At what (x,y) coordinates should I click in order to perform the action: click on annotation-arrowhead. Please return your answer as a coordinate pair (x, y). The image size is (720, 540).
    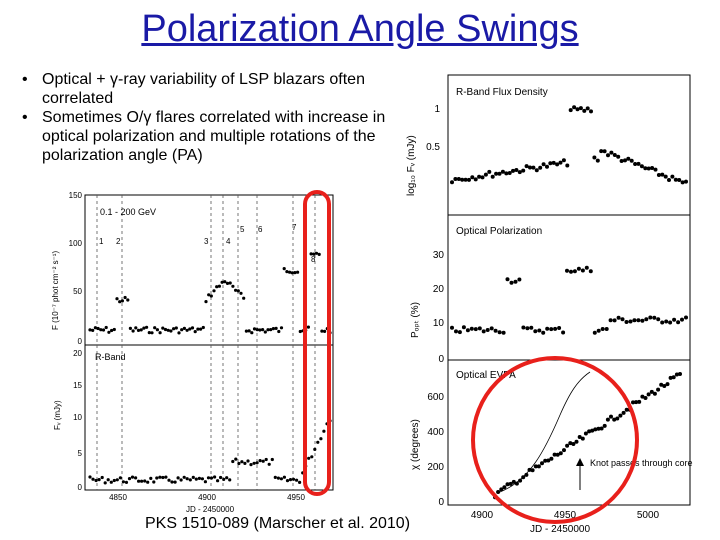
    Looking at the image, I should click on (580, 462).